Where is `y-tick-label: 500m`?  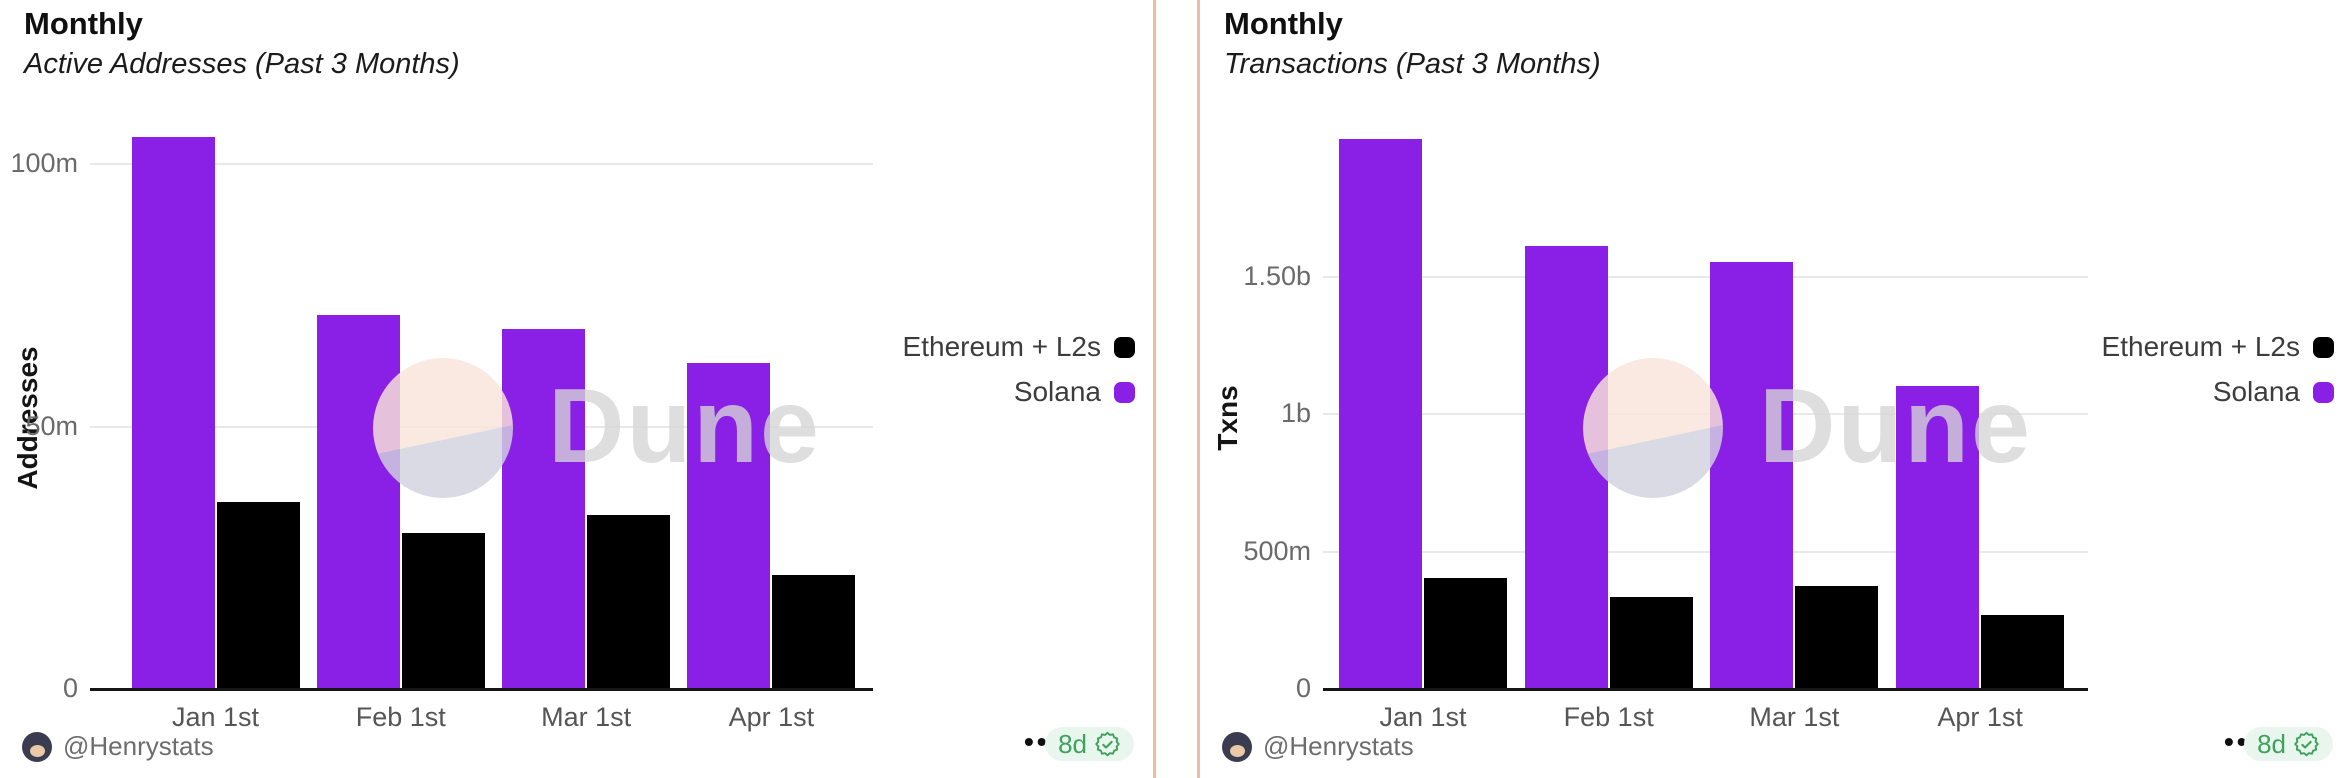 y-tick-label: 500m is located at coordinates (1277, 550).